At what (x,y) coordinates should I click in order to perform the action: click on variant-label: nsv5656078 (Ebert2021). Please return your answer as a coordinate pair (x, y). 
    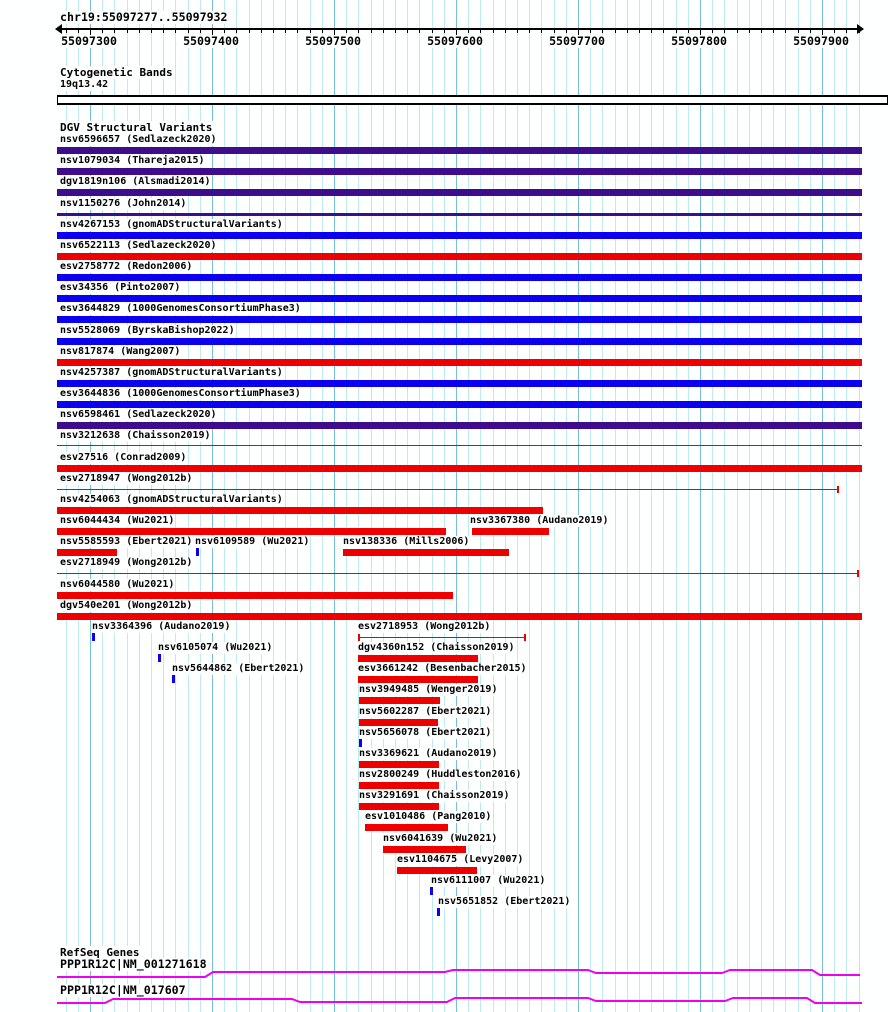
    Looking at the image, I should click on (426, 733).